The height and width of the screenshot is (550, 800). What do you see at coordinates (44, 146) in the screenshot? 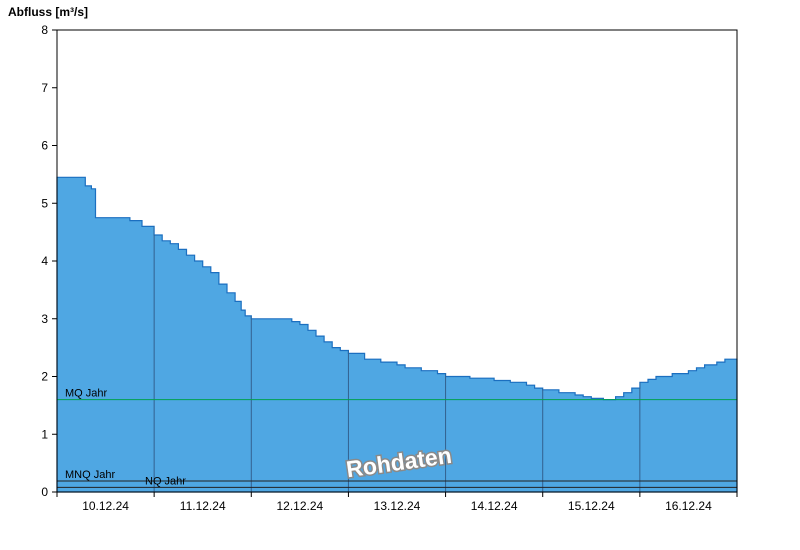
I see `y-tick-label: 6` at bounding box center [44, 146].